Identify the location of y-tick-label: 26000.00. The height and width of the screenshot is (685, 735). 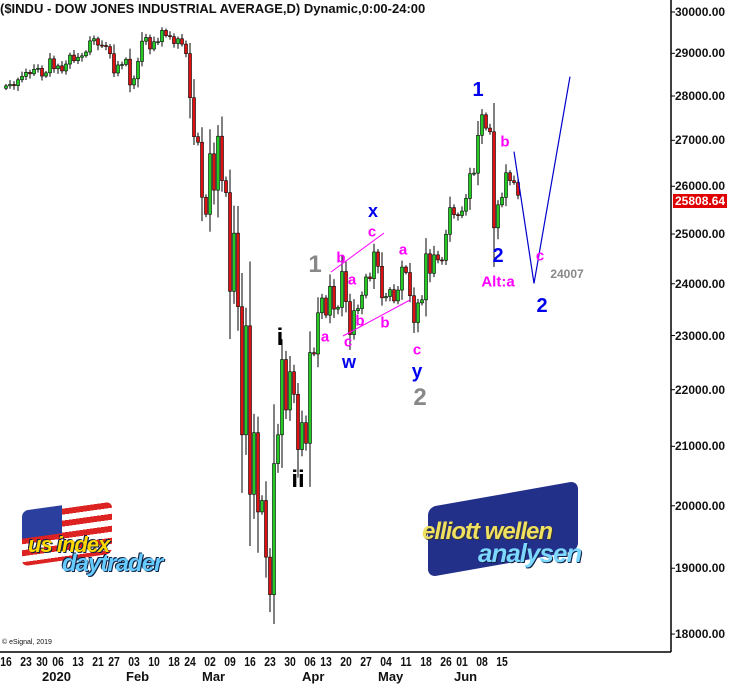
(700, 186).